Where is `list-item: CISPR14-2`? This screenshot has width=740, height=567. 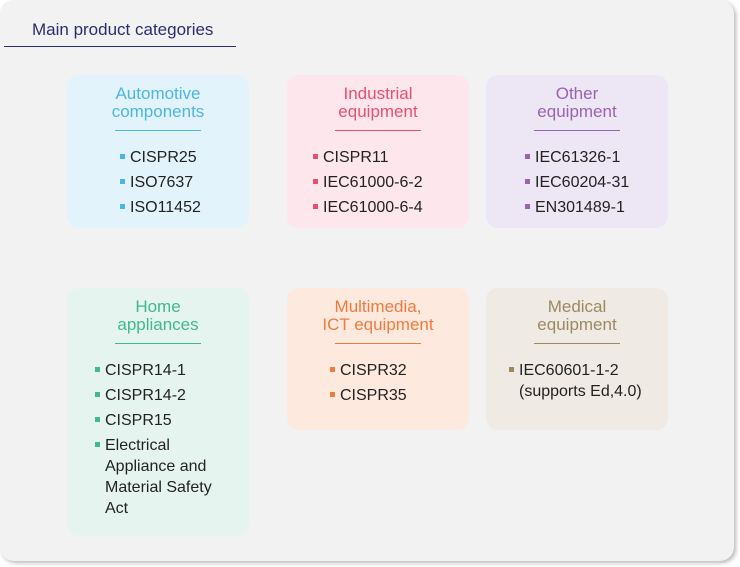
list-item: CISPR14-2 is located at coordinates (172, 395).